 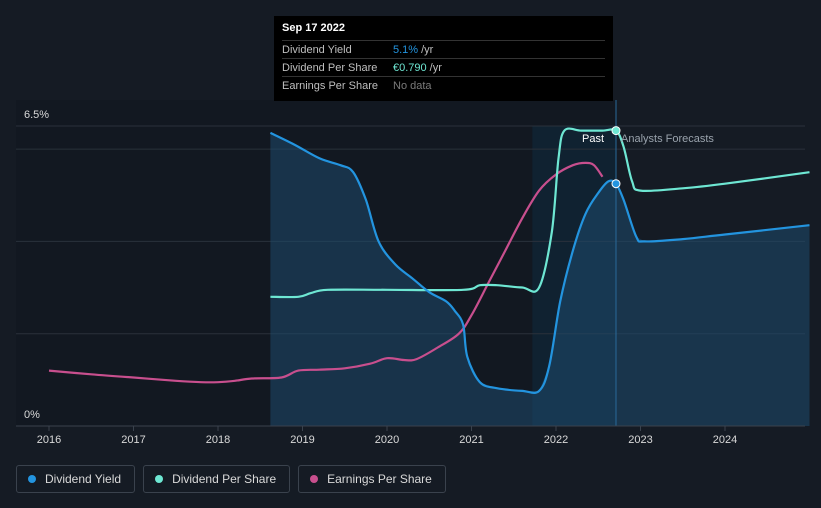 I want to click on legend-item-dividend-per-share: Dividend Per Share, so click(x=217, y=479).